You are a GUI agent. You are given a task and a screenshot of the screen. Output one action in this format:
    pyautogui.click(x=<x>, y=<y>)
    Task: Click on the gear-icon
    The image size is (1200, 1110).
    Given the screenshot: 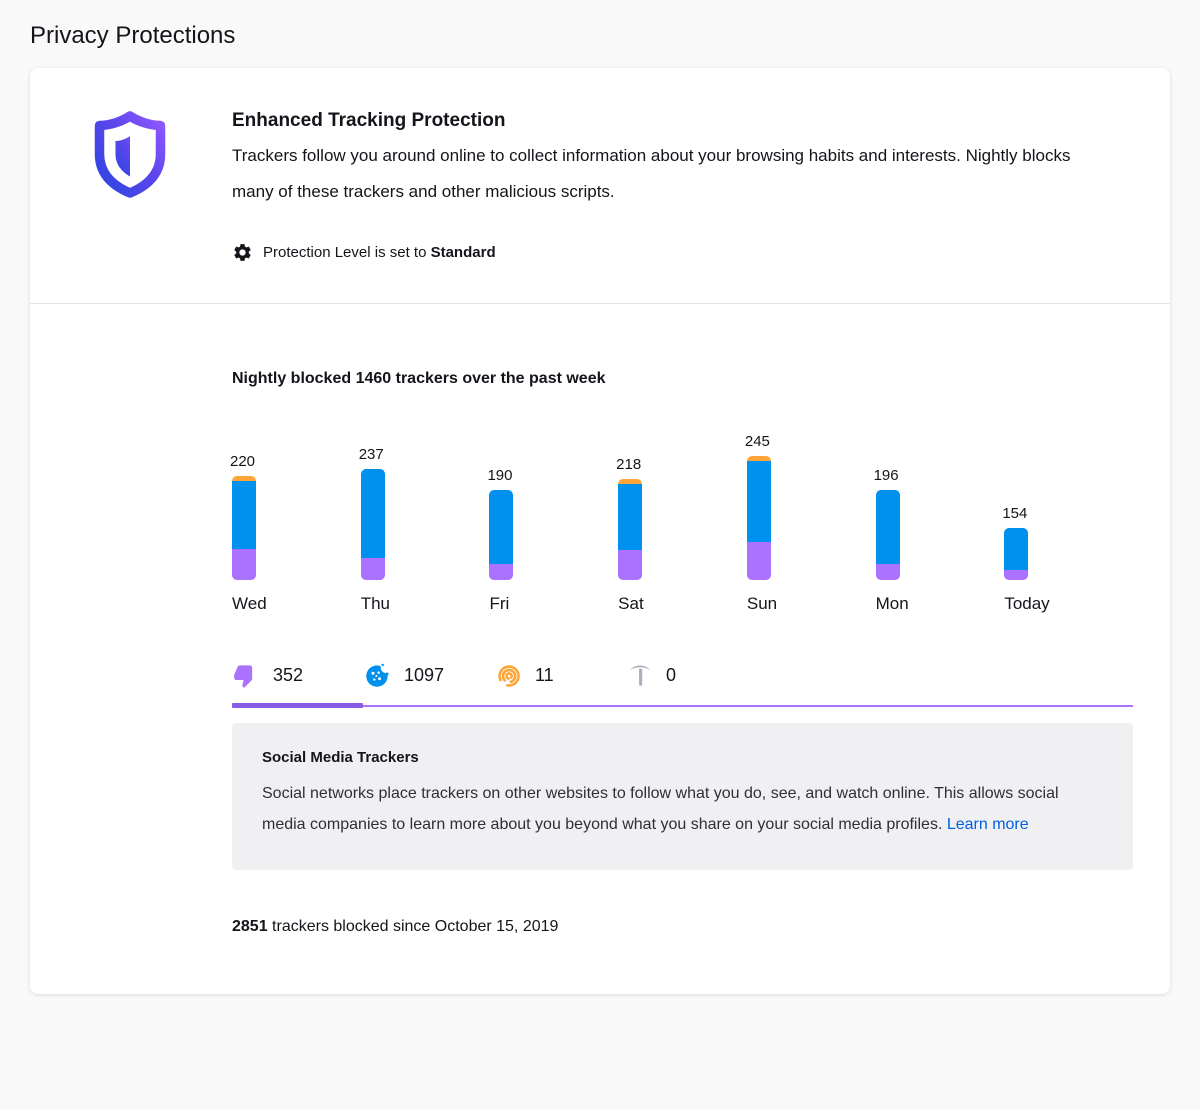 What is the action you would take?
    pyautogui.click(x=242, y=252)
    